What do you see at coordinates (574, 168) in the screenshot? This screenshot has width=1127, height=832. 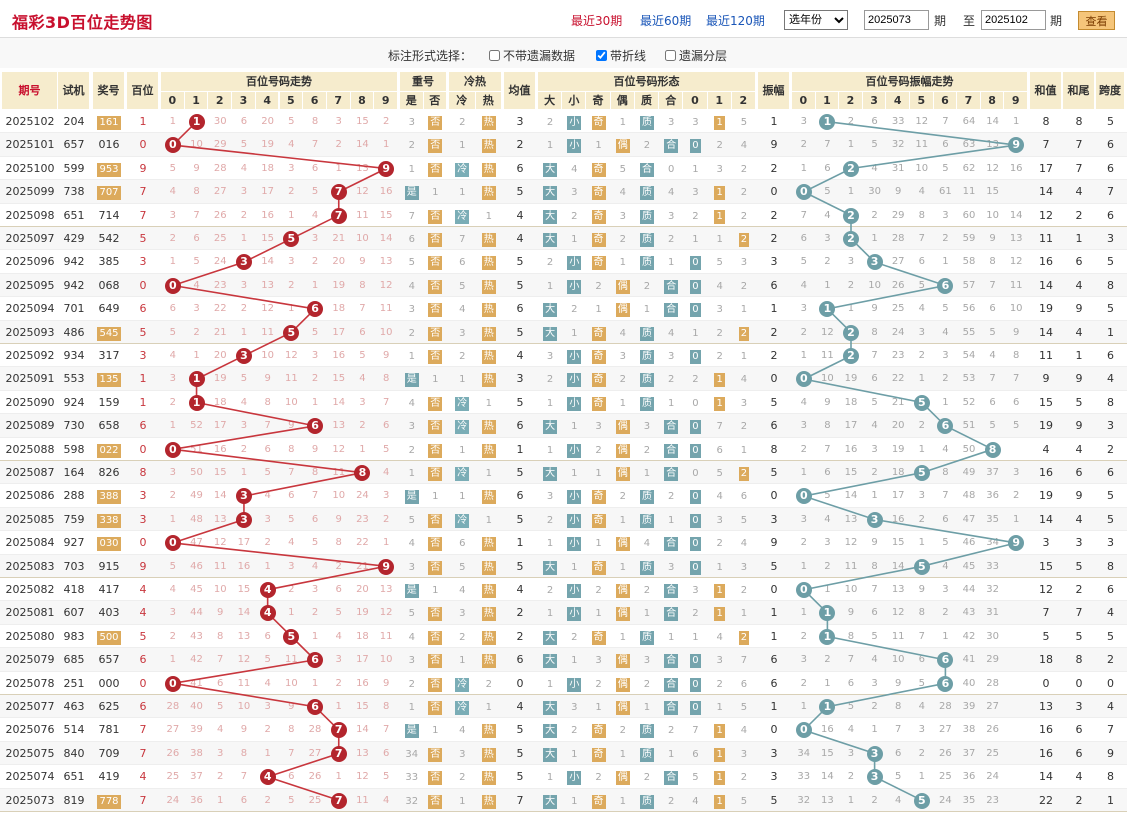 I see `shape-cell: 4` at bounding box center [574, 168].